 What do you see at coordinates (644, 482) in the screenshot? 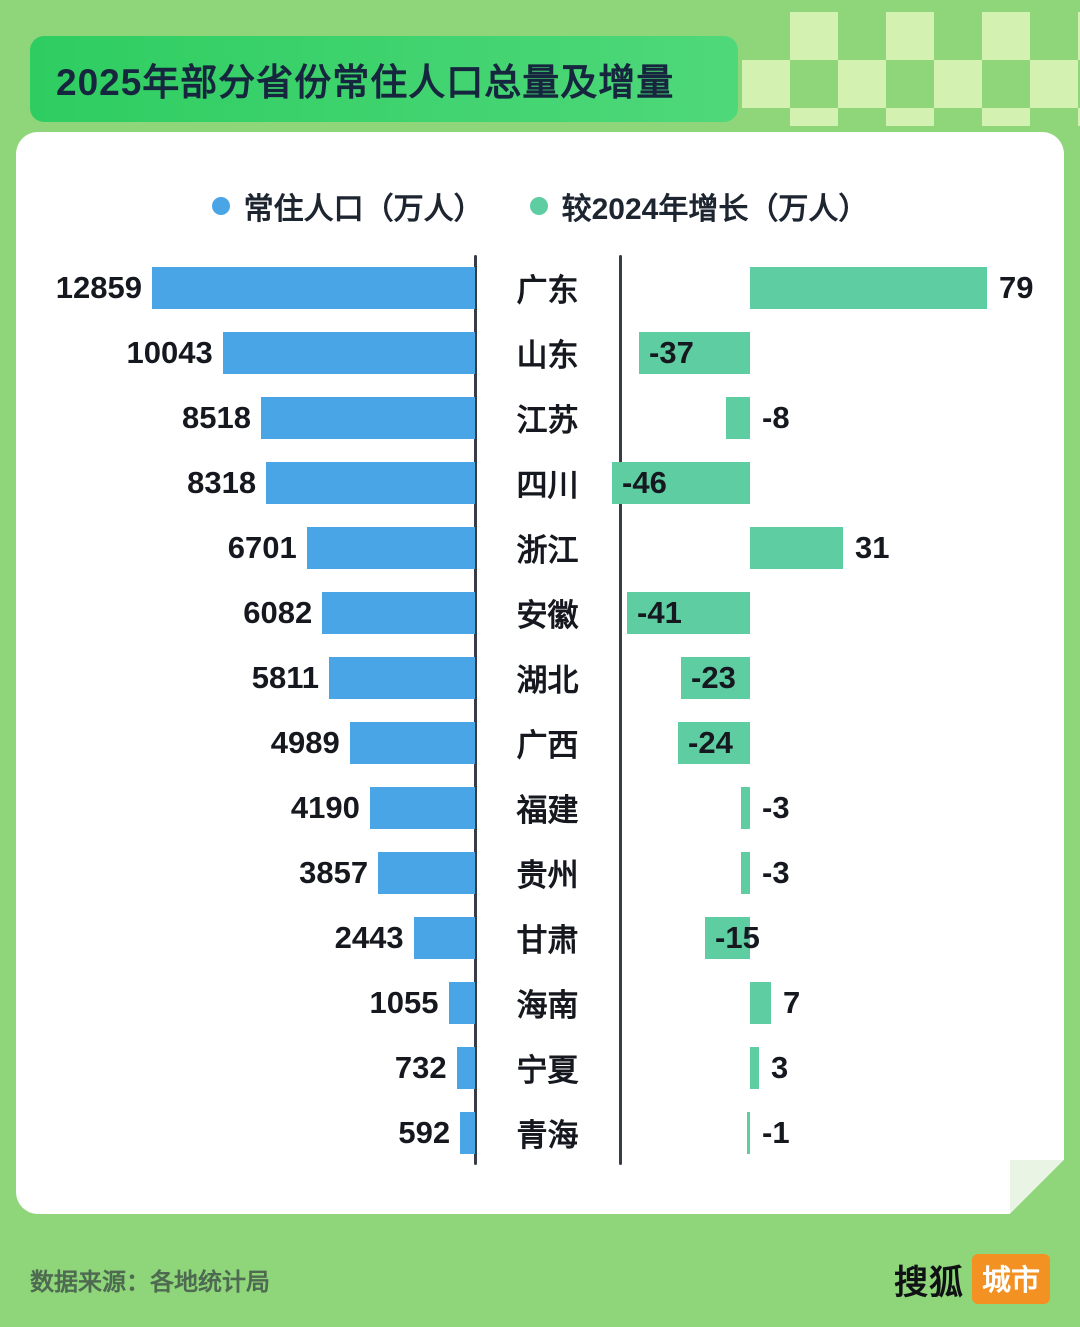
I see `growth-value: -46` at bounding box center [644, 482].